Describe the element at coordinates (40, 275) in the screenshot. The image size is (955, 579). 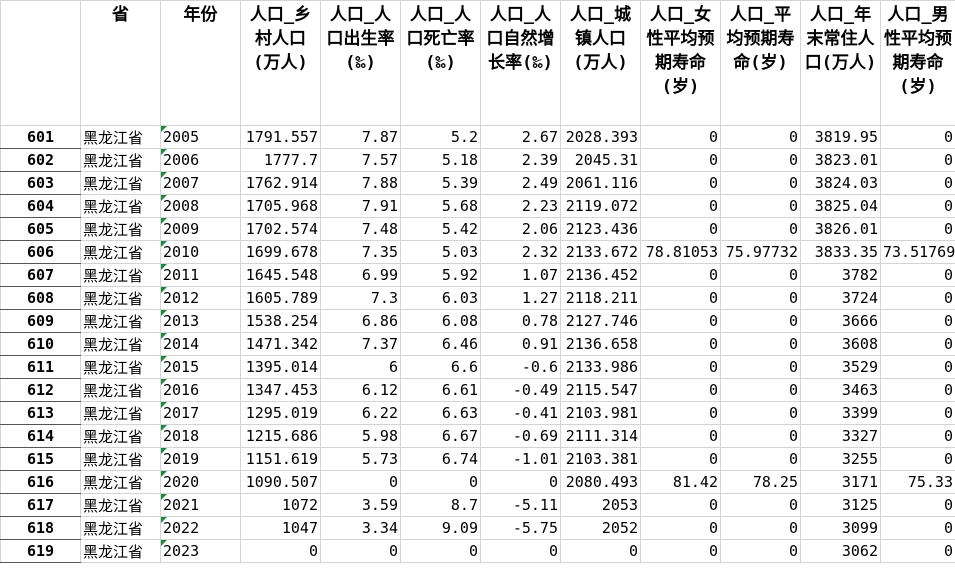
I see `row-number: 607` at that location.